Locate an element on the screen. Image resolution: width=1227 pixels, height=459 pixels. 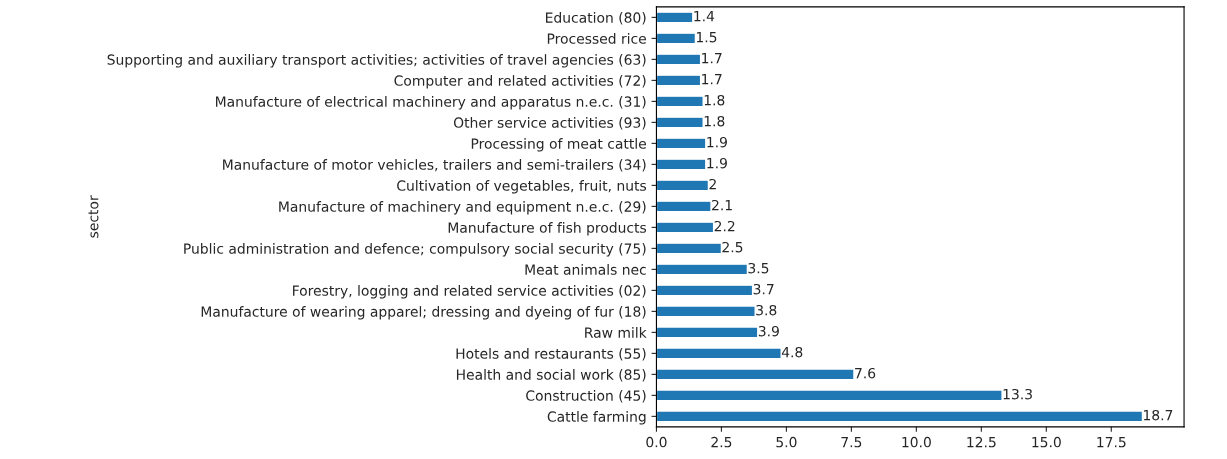
y-tick-label: Processed rice is located at coordinates (596, 38).